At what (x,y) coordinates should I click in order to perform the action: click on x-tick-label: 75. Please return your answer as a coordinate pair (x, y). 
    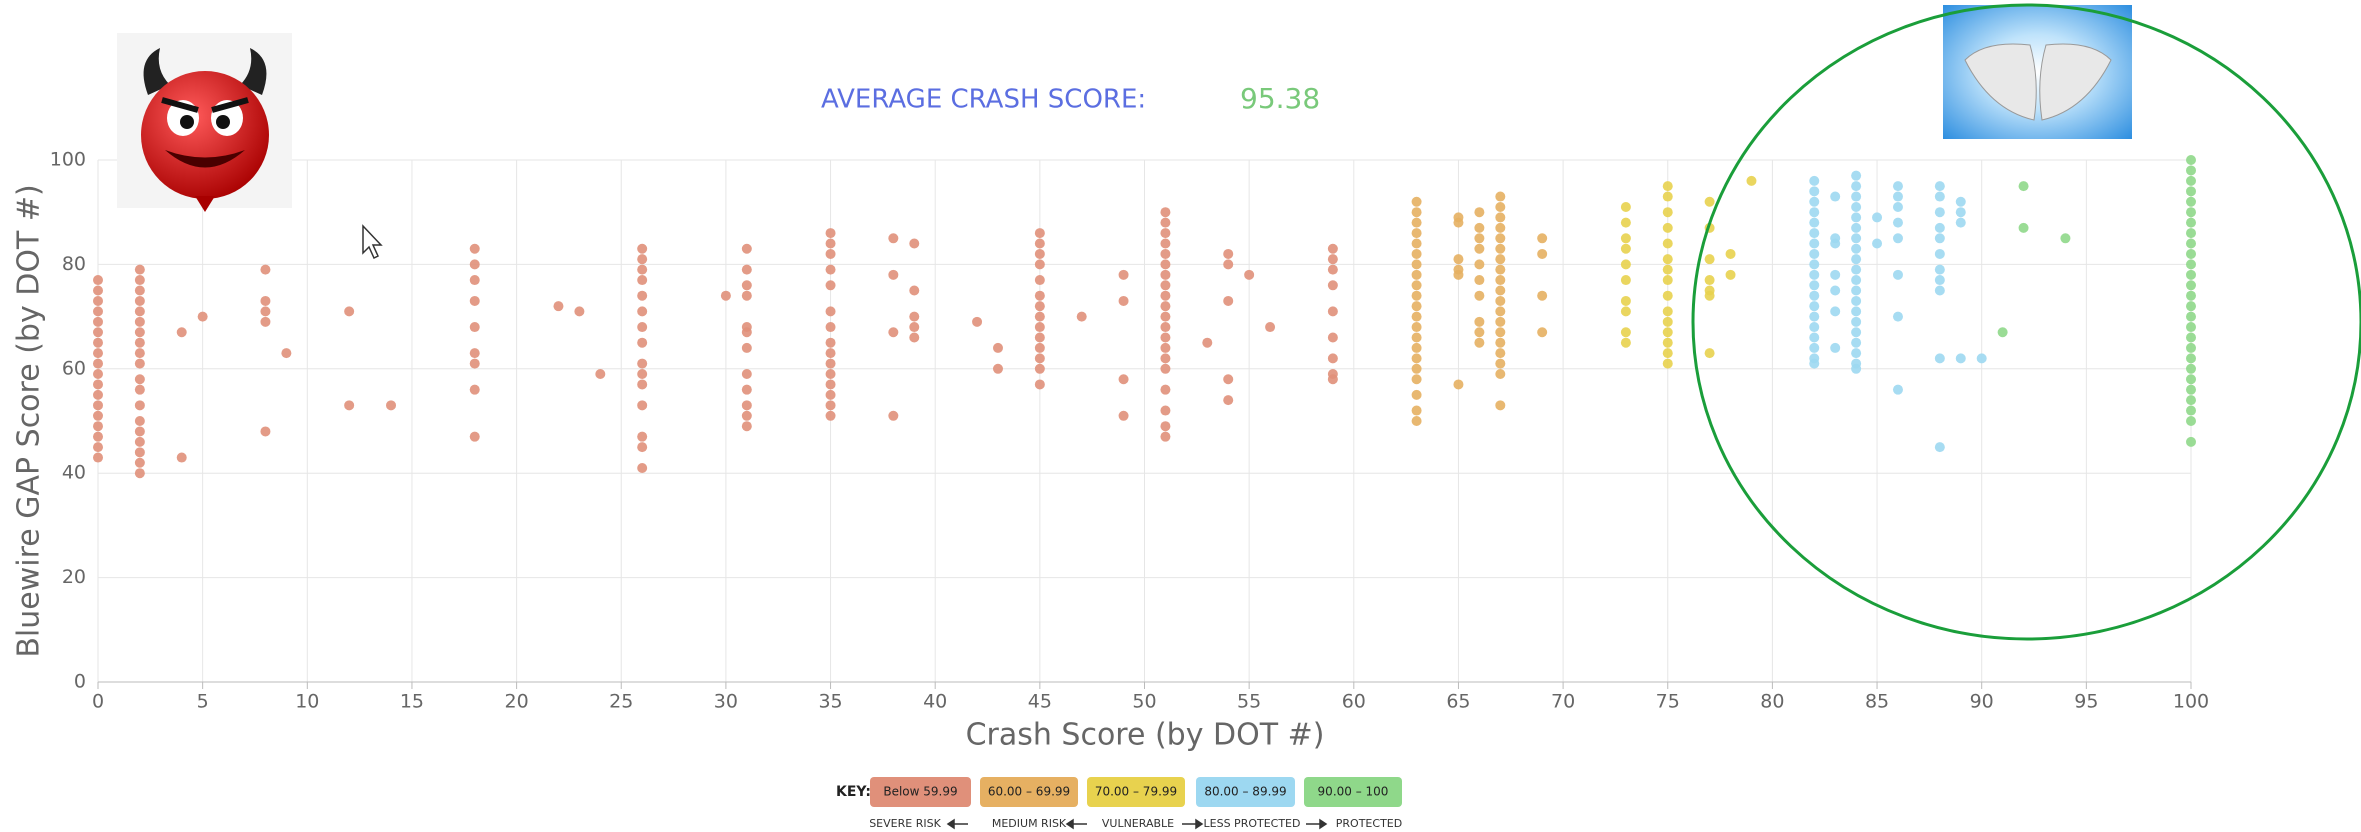
    Looking at the image, I should click on (1668, 702).